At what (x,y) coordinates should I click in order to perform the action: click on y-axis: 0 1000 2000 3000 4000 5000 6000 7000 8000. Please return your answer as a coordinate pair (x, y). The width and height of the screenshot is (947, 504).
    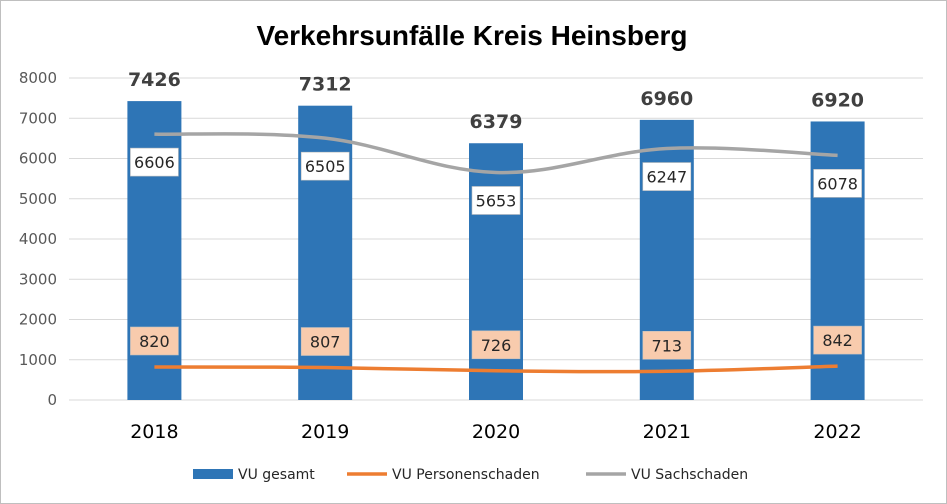
    Looking at the image, I should click on (38, 239).